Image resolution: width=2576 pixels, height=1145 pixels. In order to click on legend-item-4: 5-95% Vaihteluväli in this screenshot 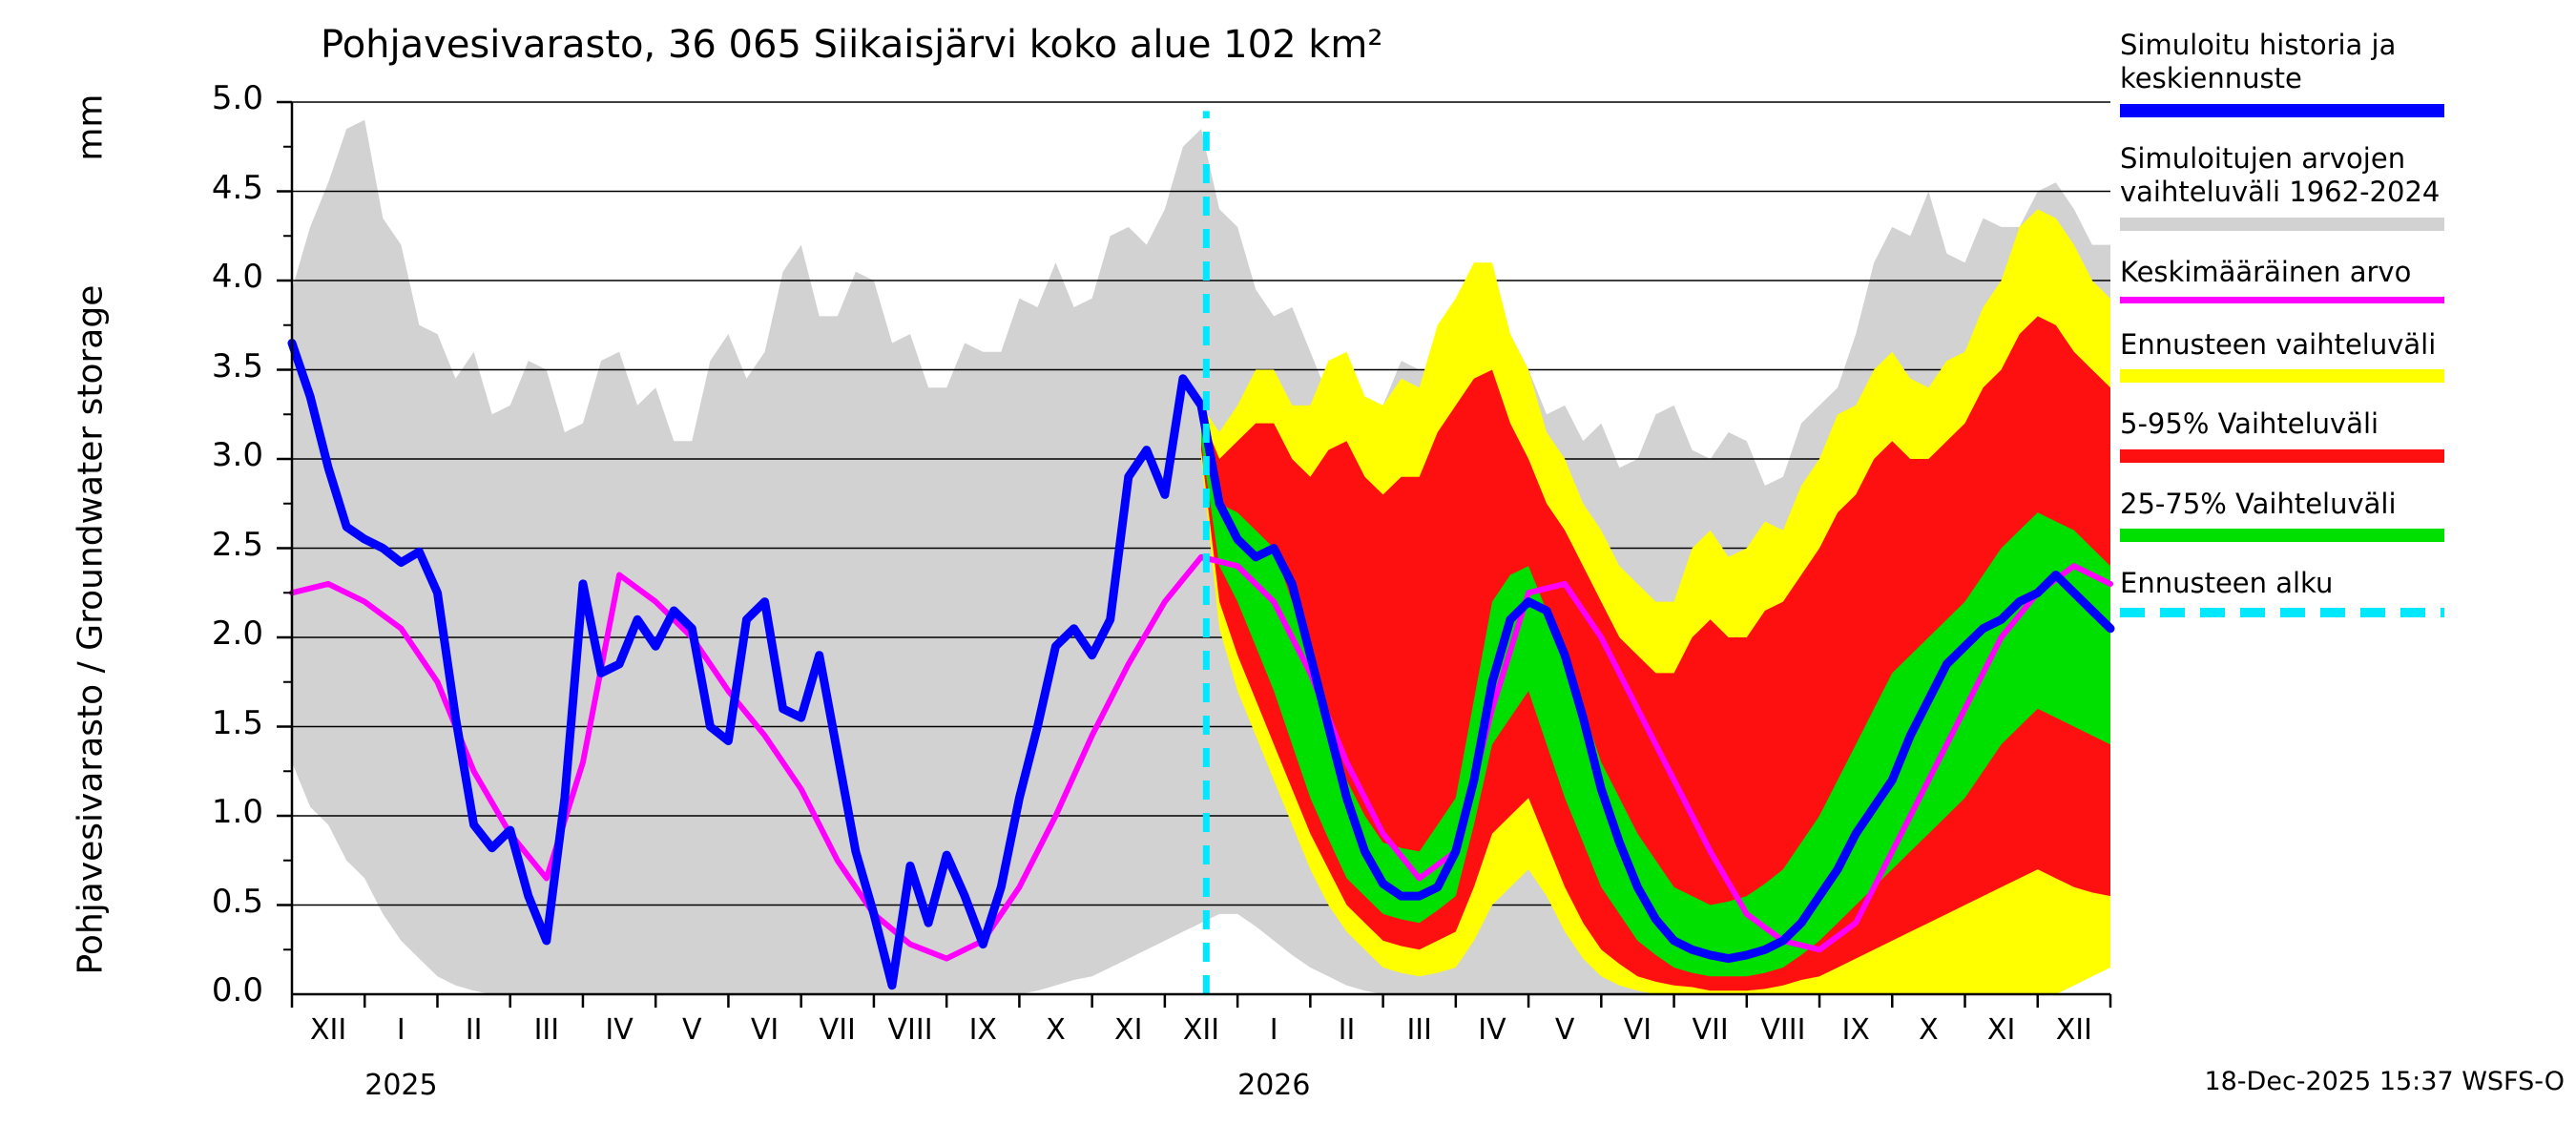, I will do `click(2345, 435)`.